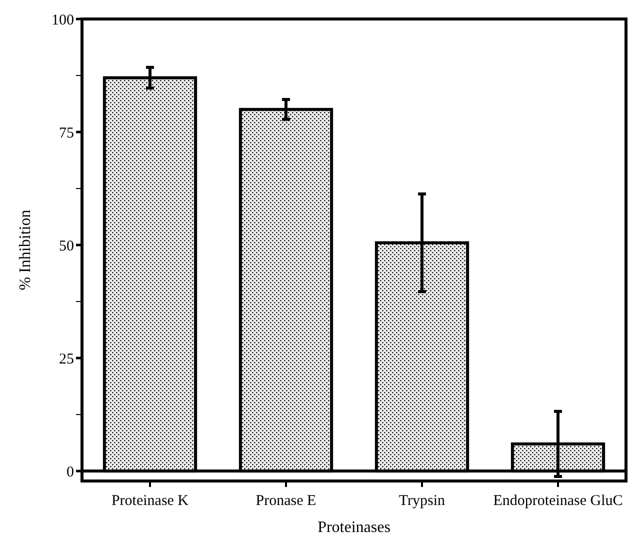 This screenshot has width=639, height=540. What do you see at coordinates (286, 501) in the screenshot?
I see `x-tick-label: Pronase E` at bounding box center [286, 501].